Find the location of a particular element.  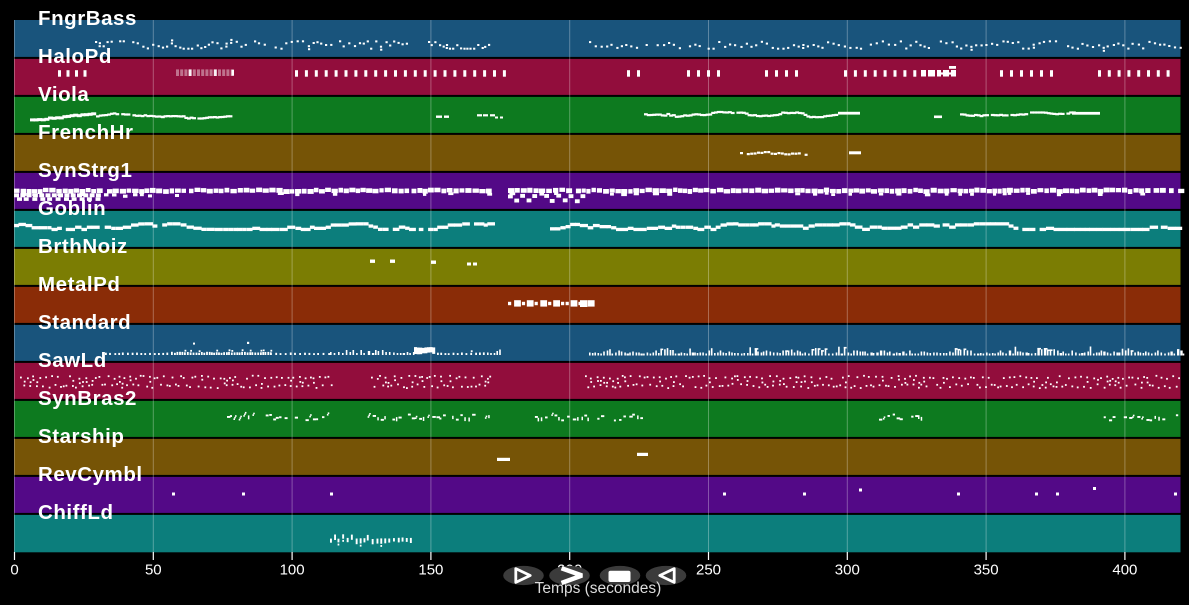

svg-text: Starship is located at coordinates (81, 436).